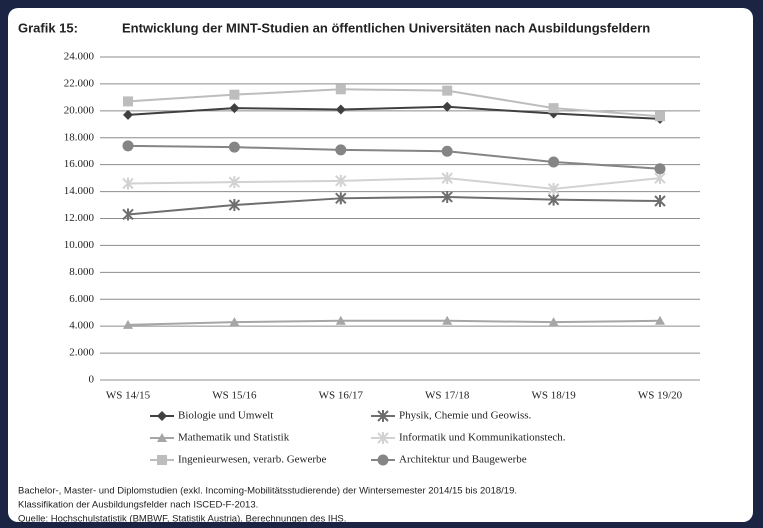 The height and width of the screenshot is (528, 763). Describe the element at coordinates (79, 57) in the screenshot. I see `y-tick-label: 24.000` at that location.